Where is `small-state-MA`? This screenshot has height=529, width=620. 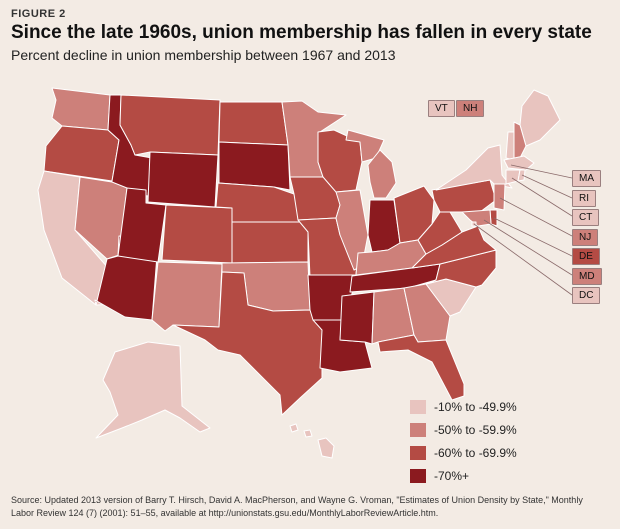
small-state-MA is located at coordinates (519, 163).